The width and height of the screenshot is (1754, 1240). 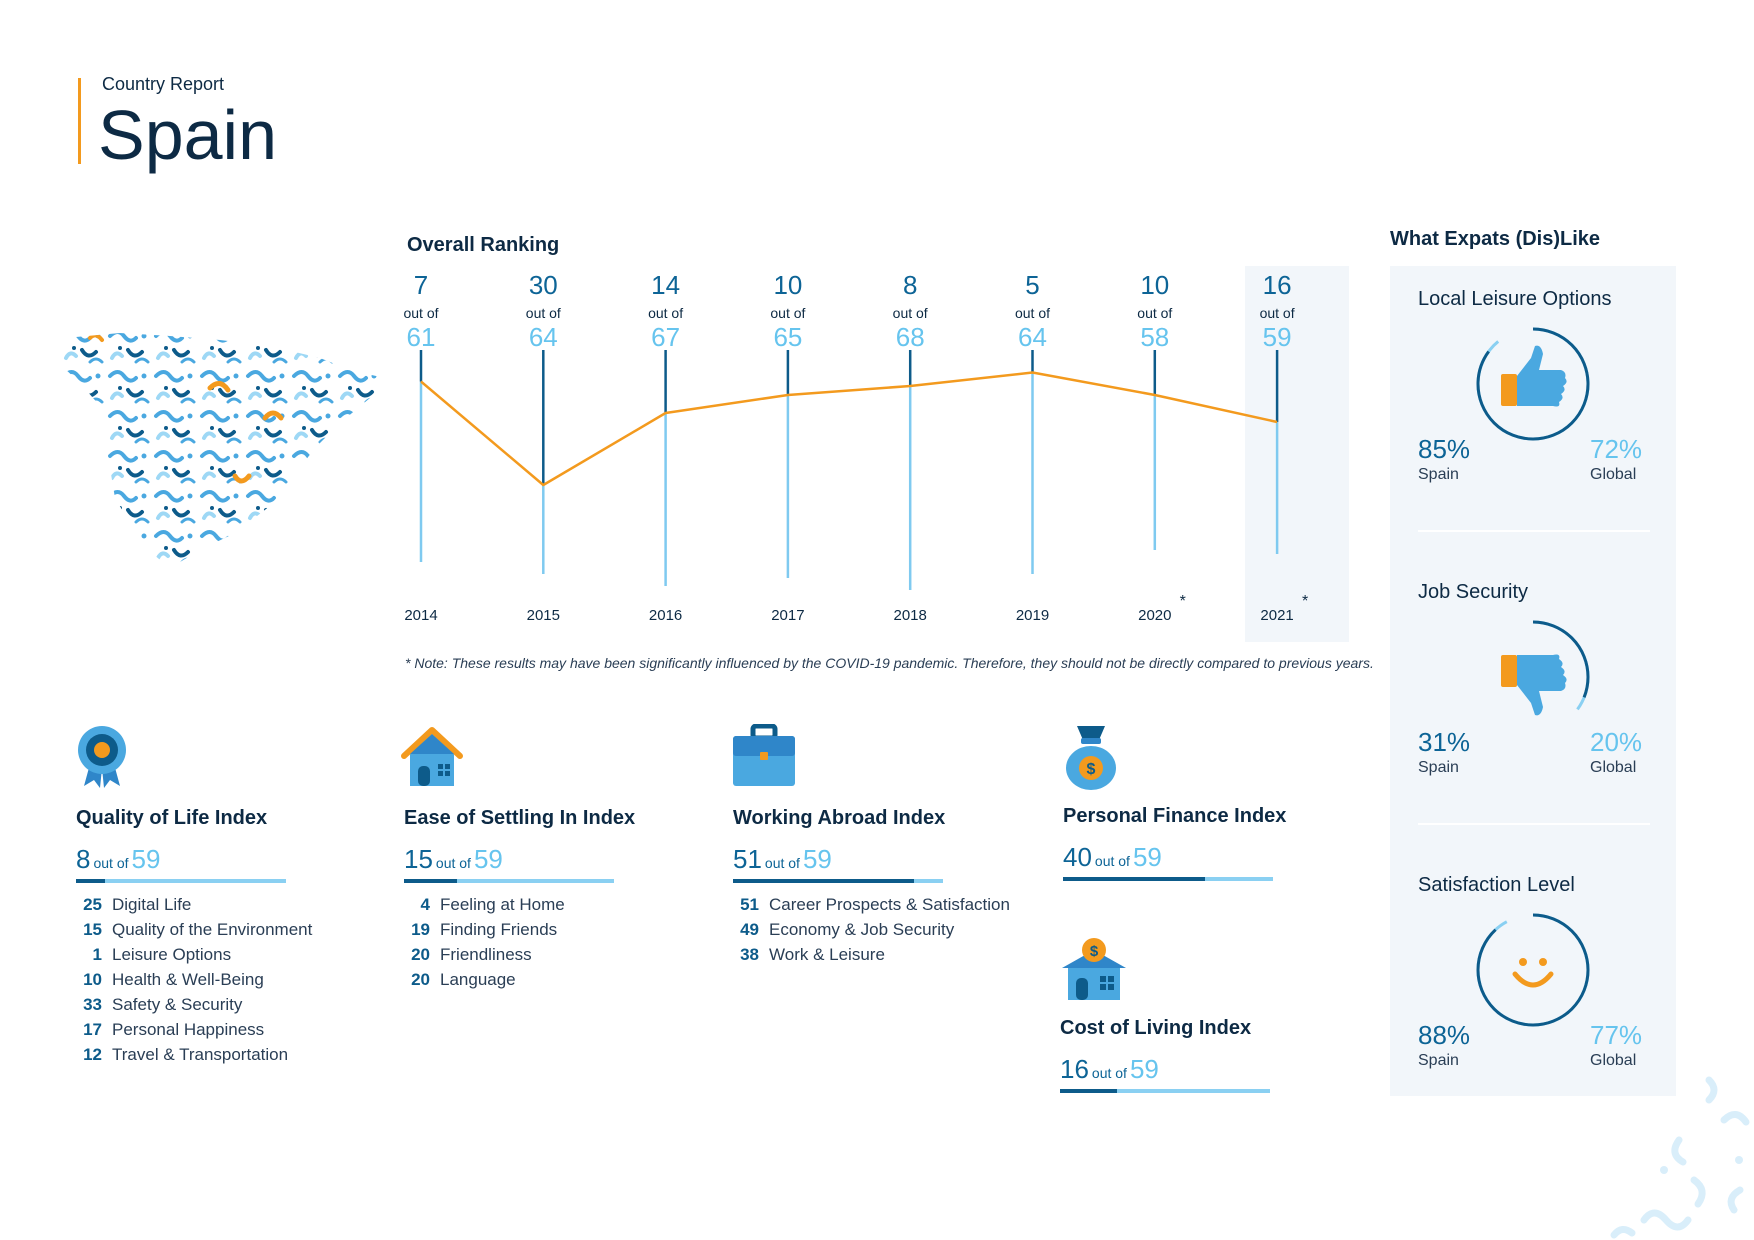 I want to click on divider, so click(x=1534, y=531).